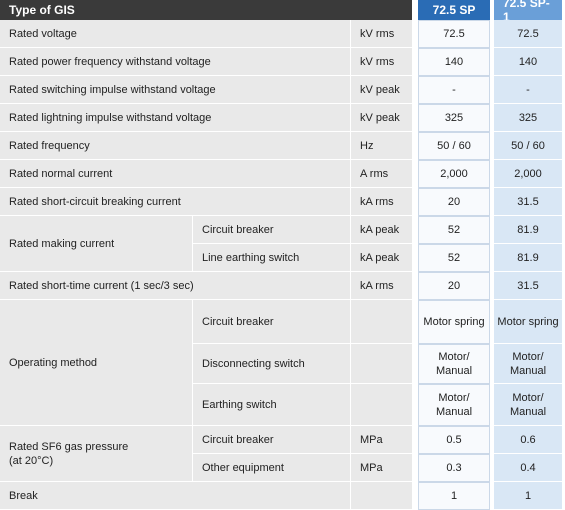 Image resolution: width=565 pixels, height=510 pixels. What do you see at coordinates (271, 363) in the screenshot?
I see `row-label: Disconnecting switch` at bounding box center [271, 363].